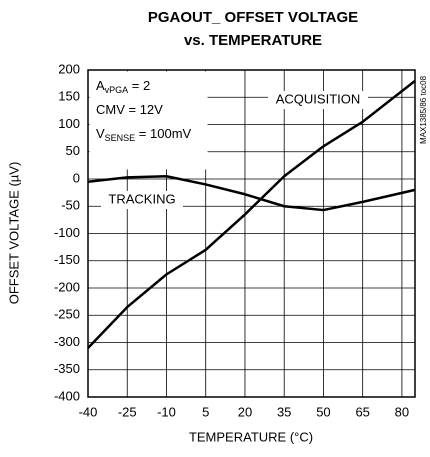  What do you see at coordinates (67, 286) in the screenshot?
I see `y-tick-label: -200` at bounding box center [67, 286].